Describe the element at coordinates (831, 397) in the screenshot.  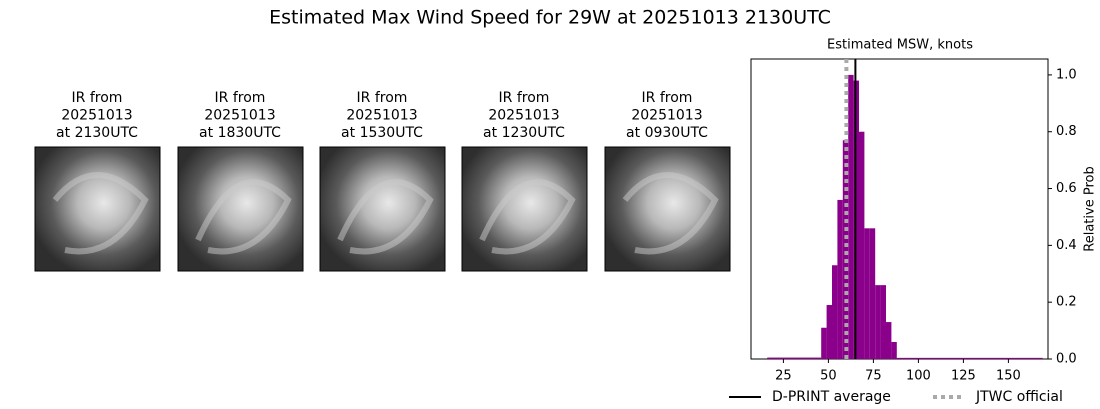
I see `legend-label: D-PRINT average` at that location.